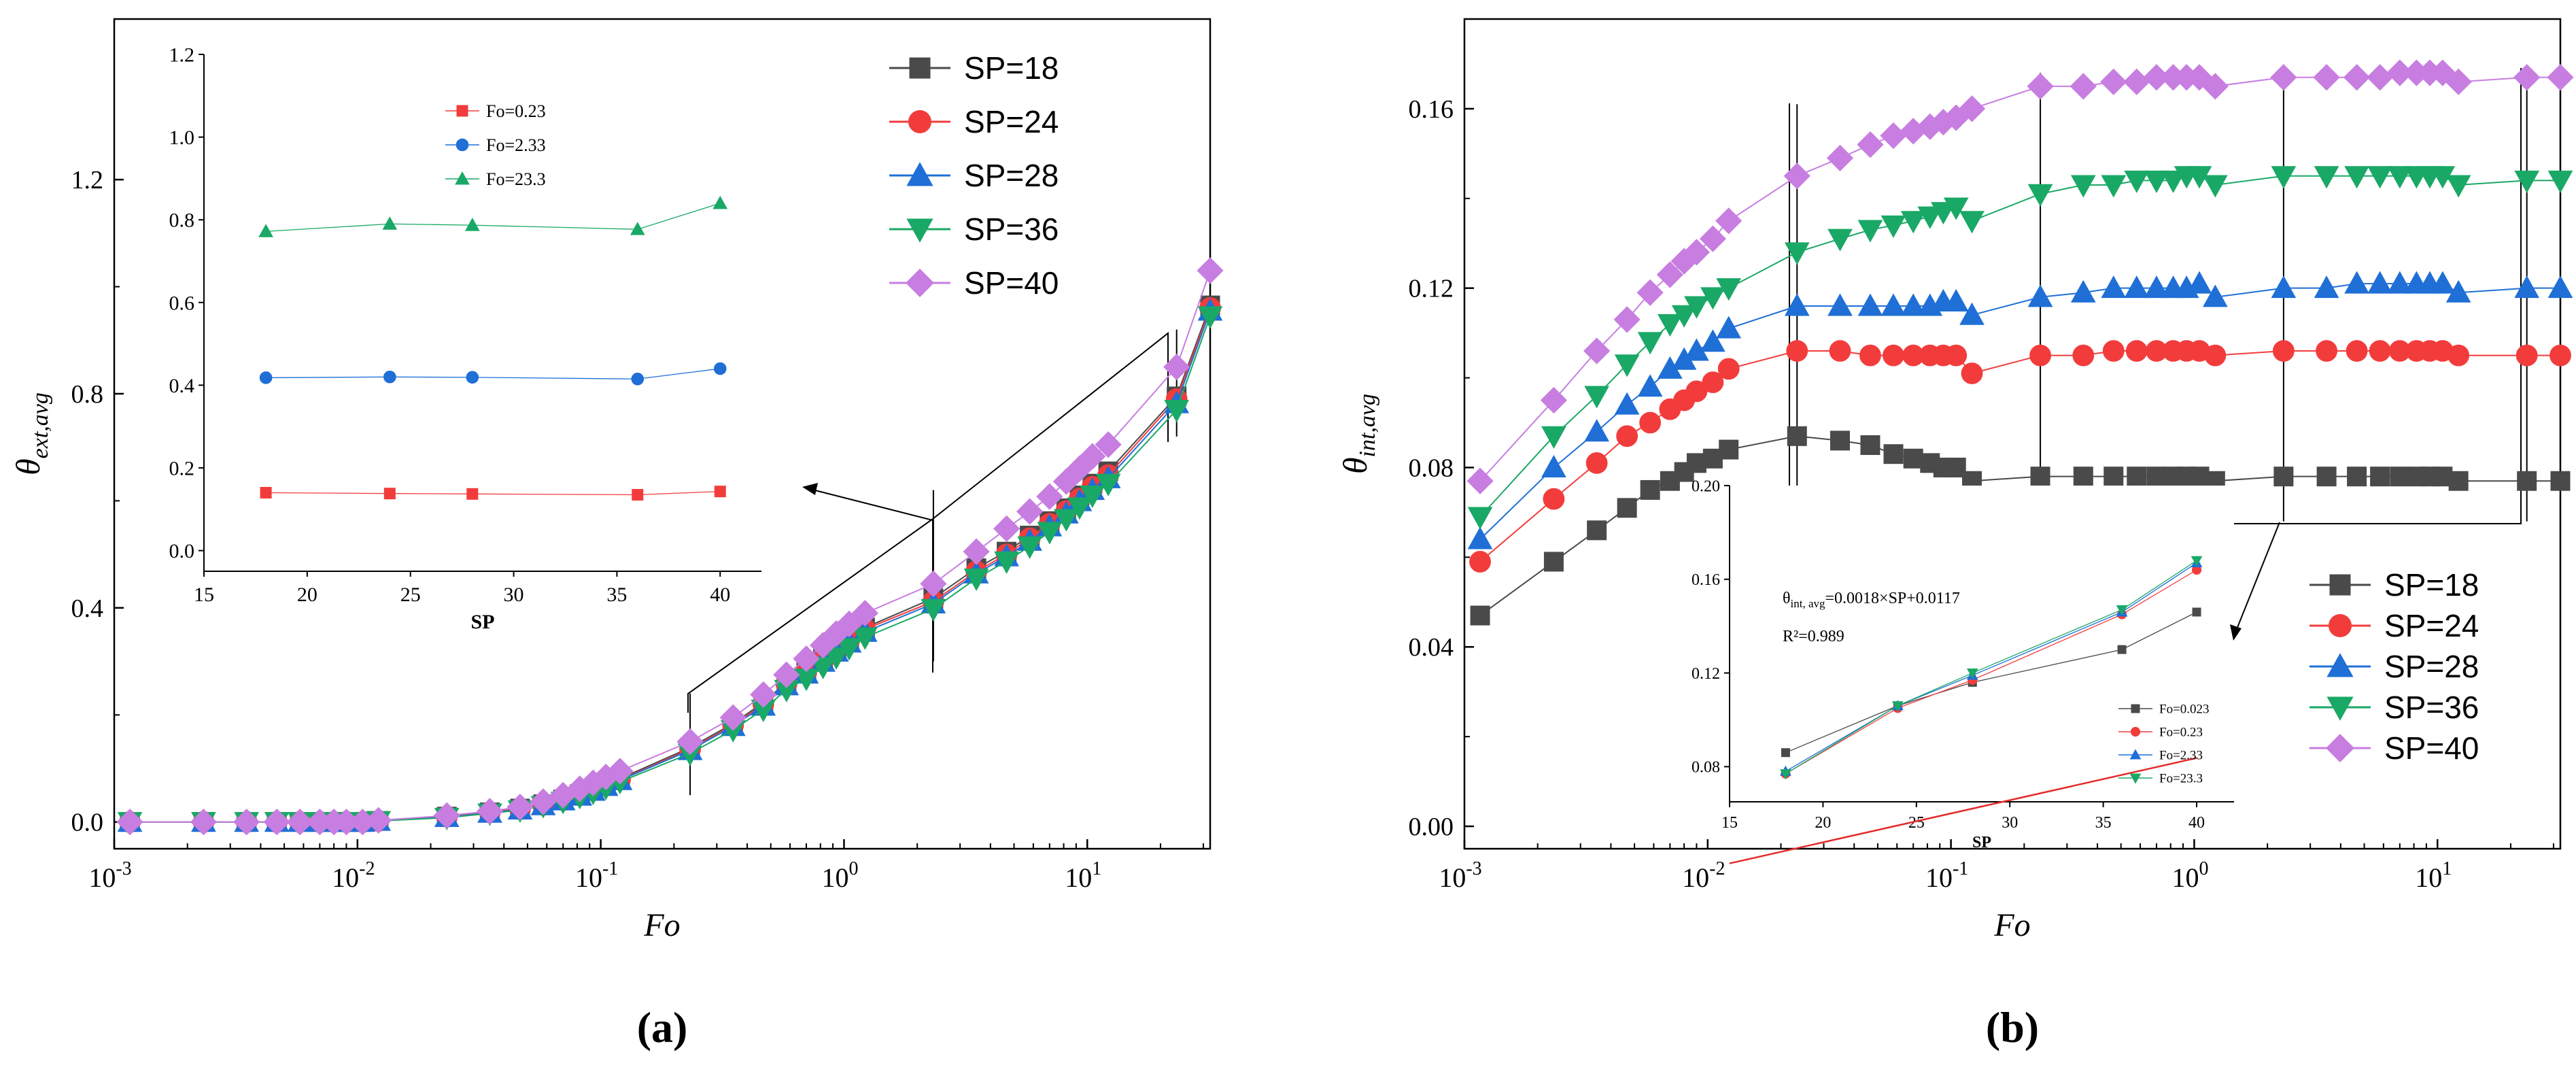 This screenshot has height=1065, width=2576. What do you see at coordinates (182, 551) in the screenshot?
I see `inset-y-tick-label: 0.0` at bounding box center [182, 551].